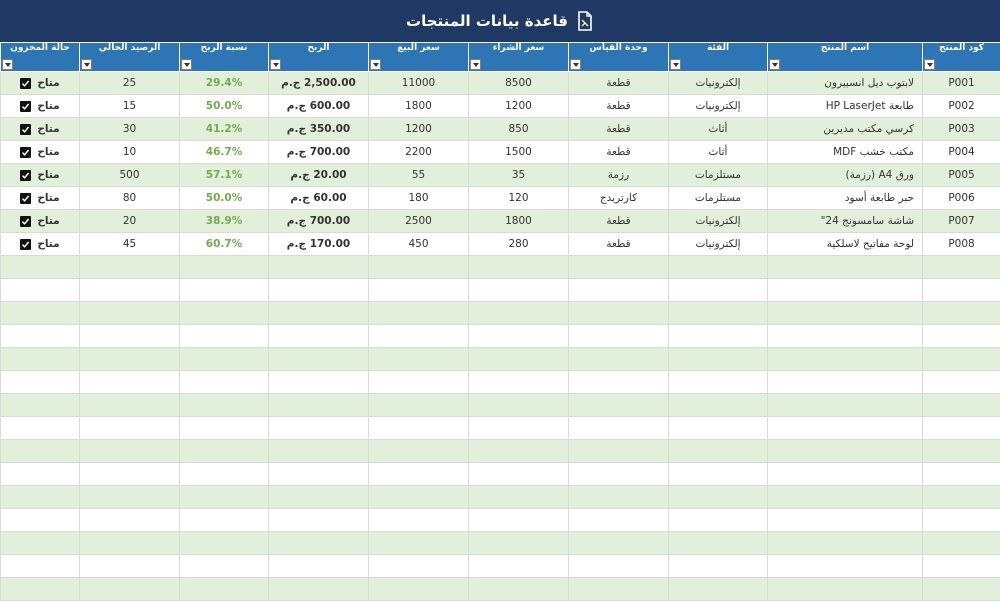  I want to click on cell-product-code: P006, so click(961, 198).